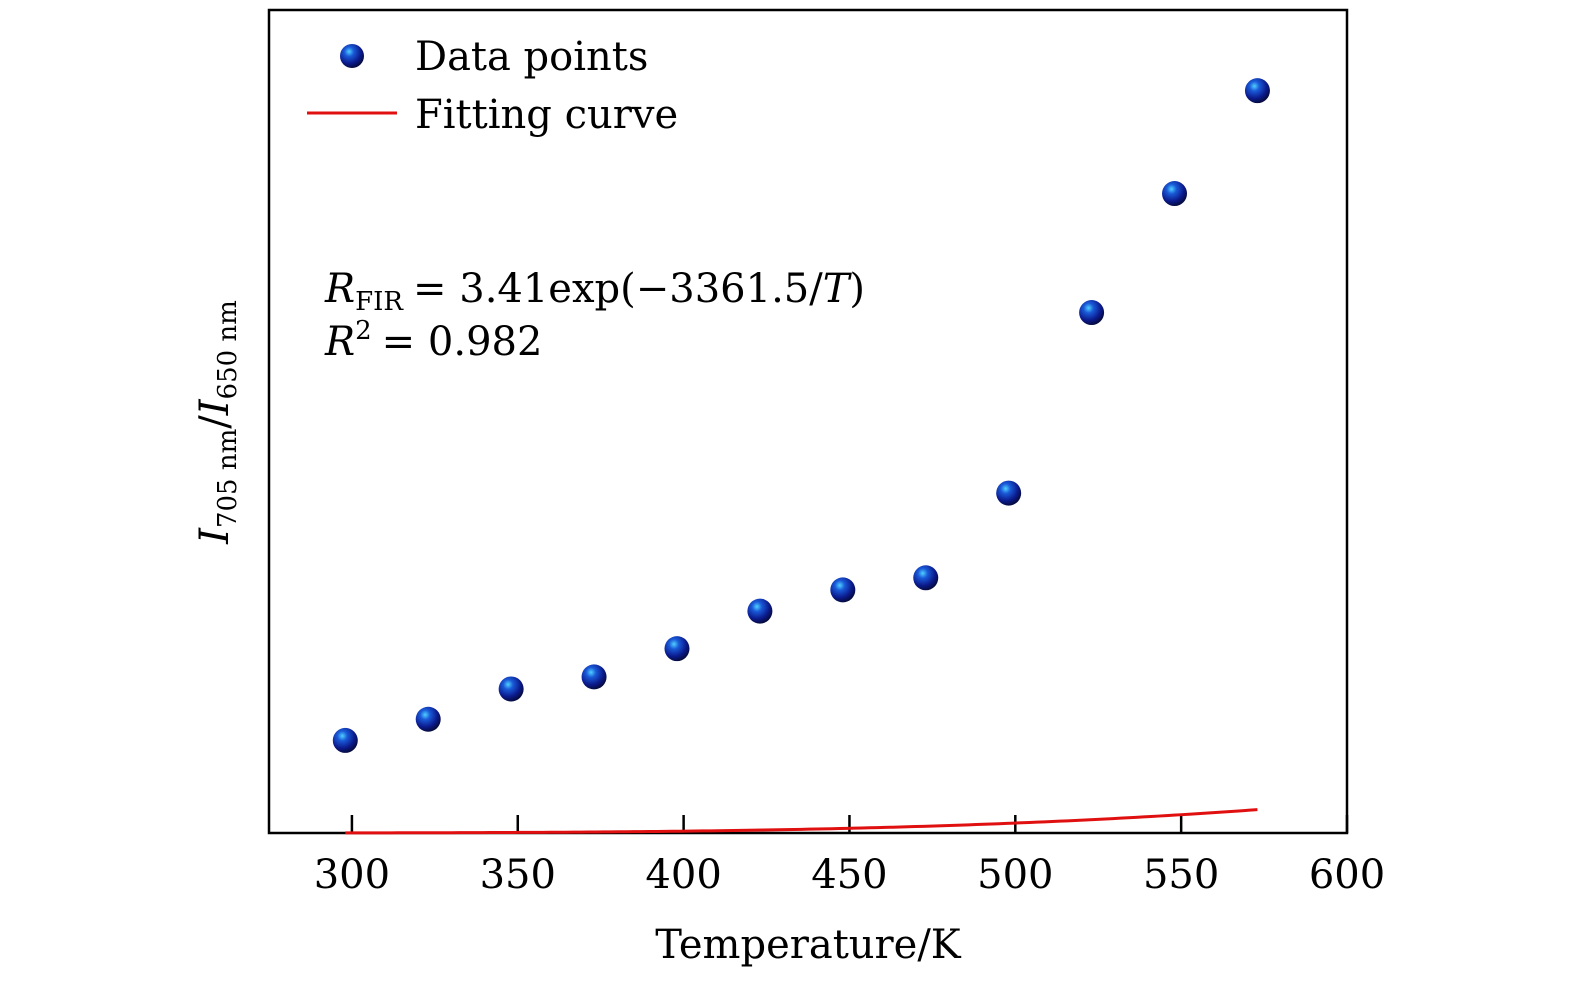  Describe the element at coordinates (215, 536) in the screenshot. I see `ylabel-i1: I` at that location.